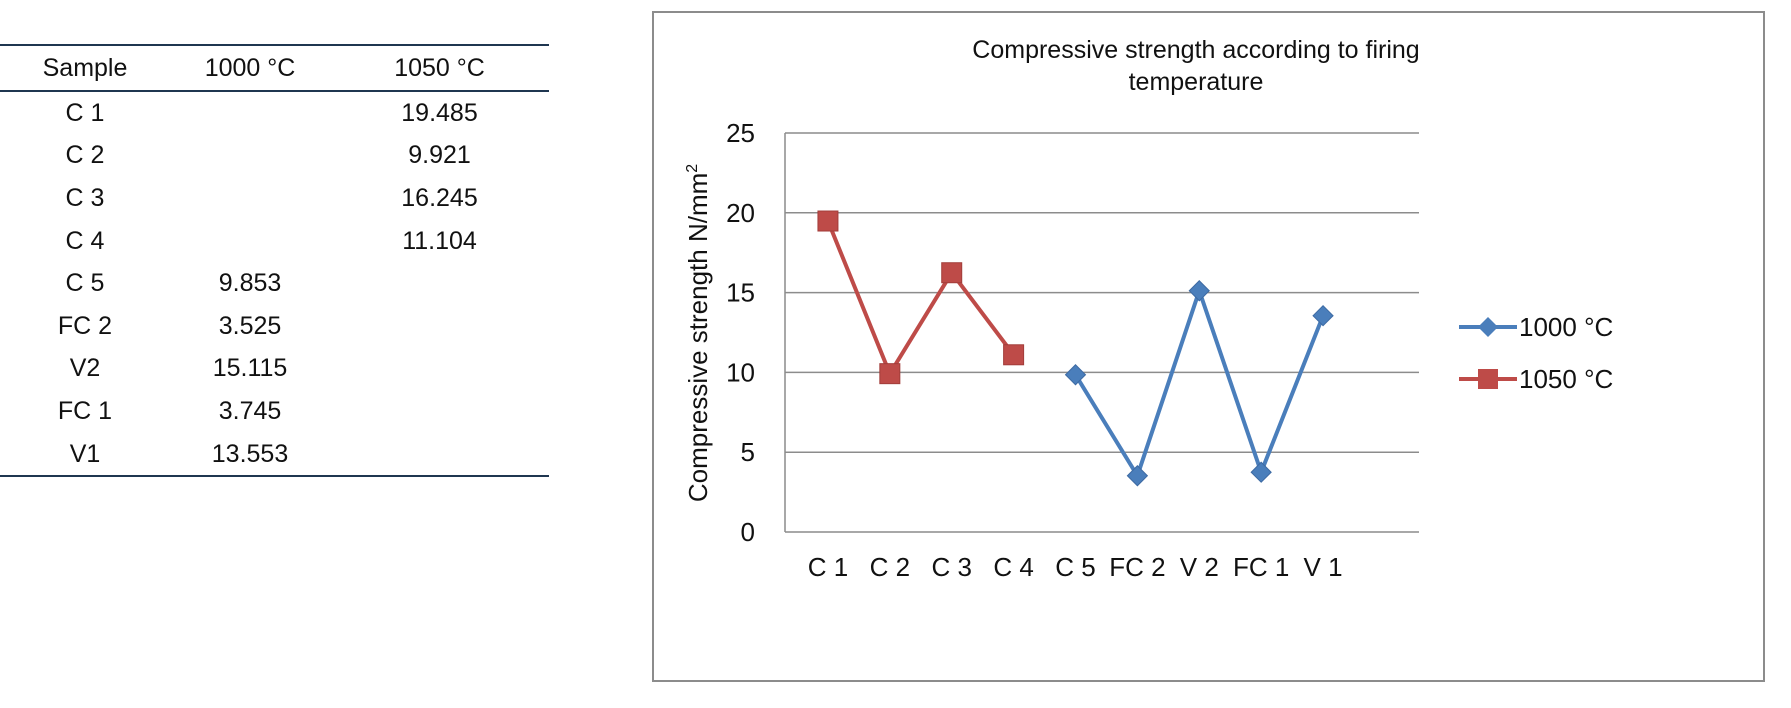 This screenshot has height=708, width=1791. I want to click on table-row: FC 2 3.525, so click(274, 326).